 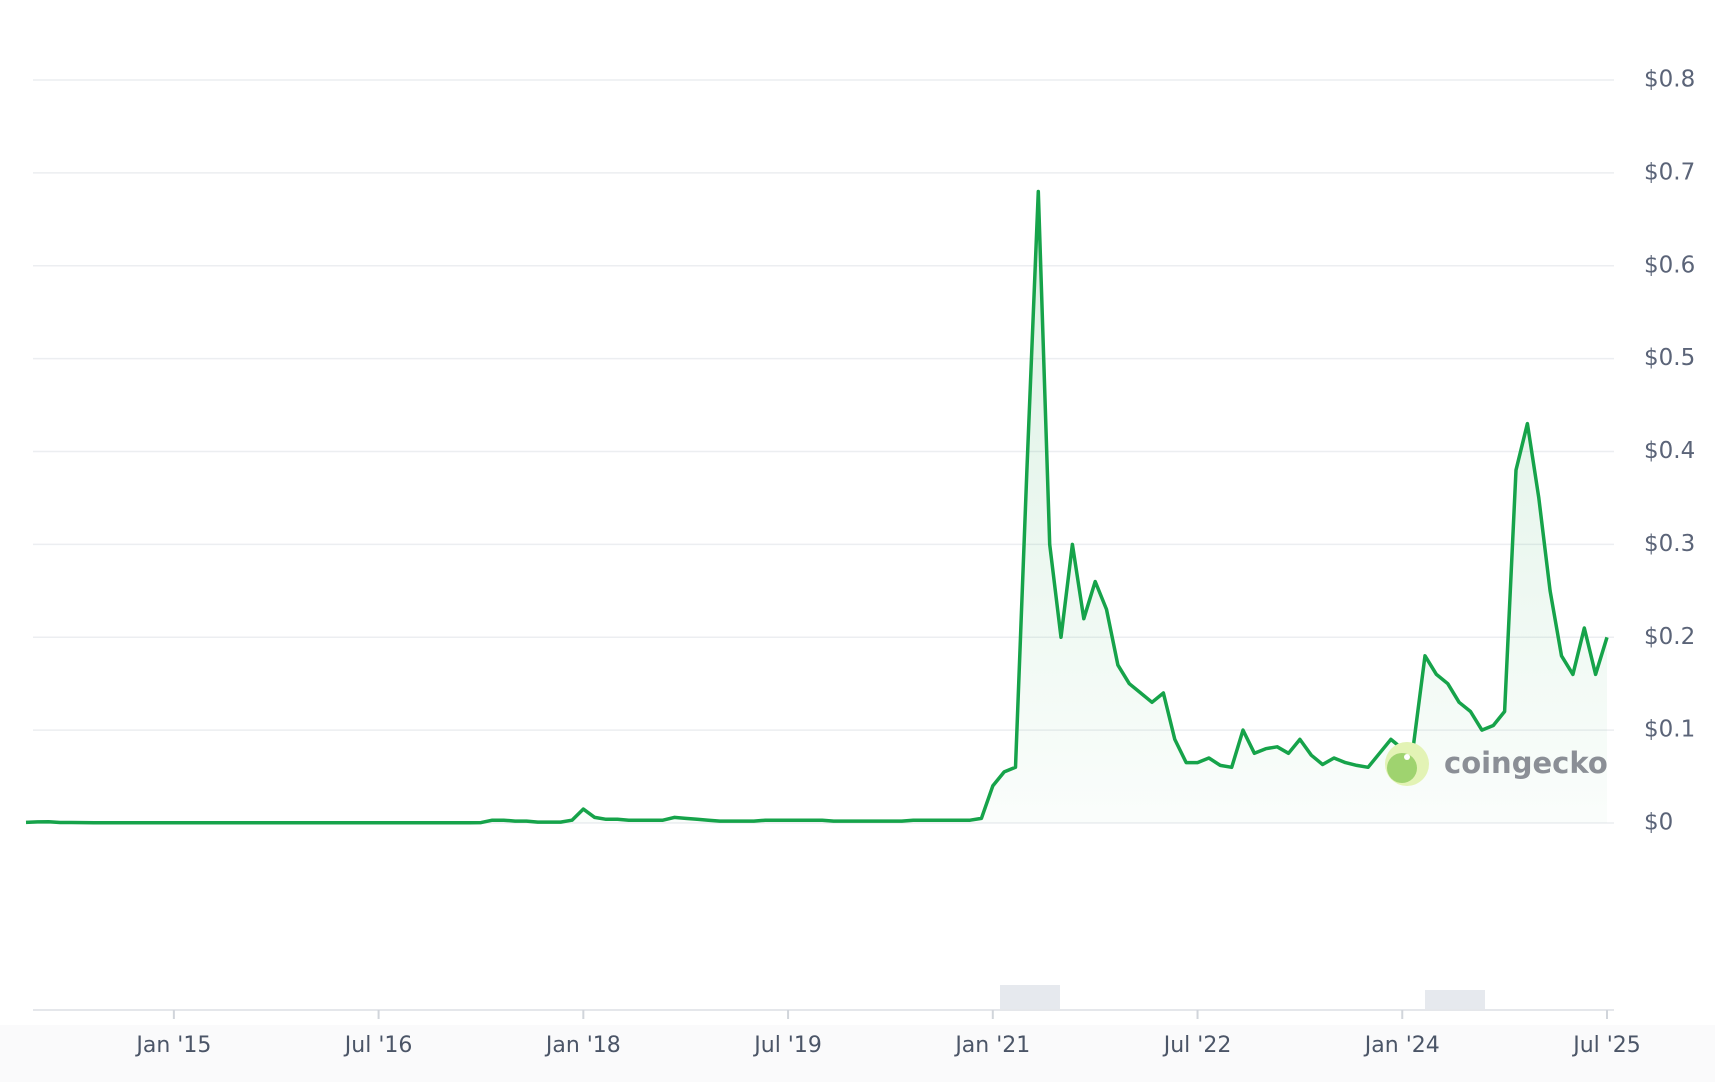 What do you see at coordinates (1526, 763) in the screenshot?
I see `watermark-text: coingecko` at bounding box center [1526, 763].